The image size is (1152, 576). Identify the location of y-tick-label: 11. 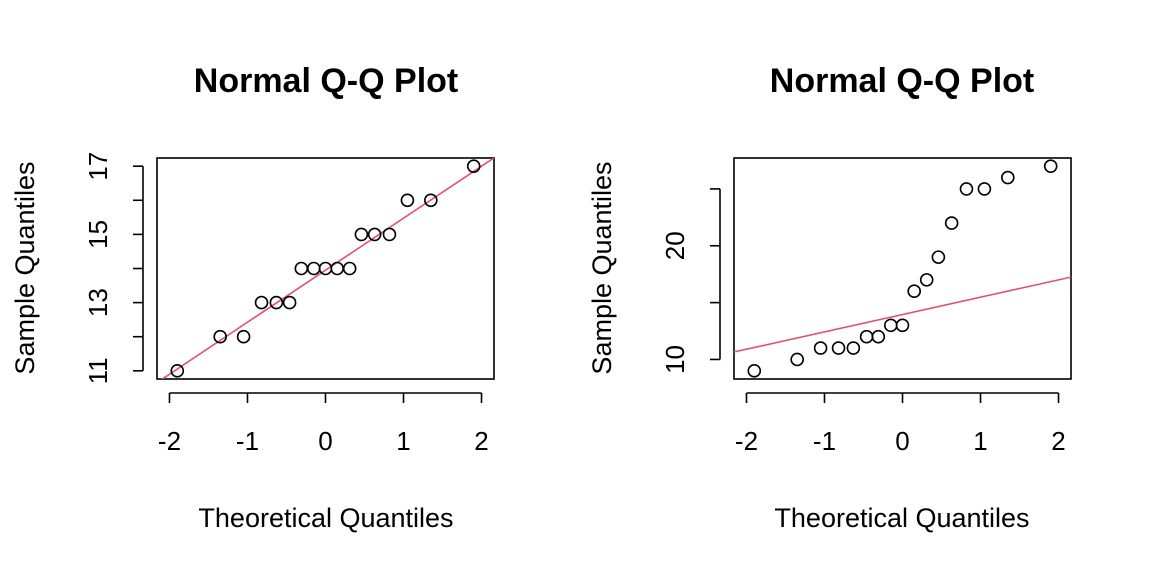
(98, 370).